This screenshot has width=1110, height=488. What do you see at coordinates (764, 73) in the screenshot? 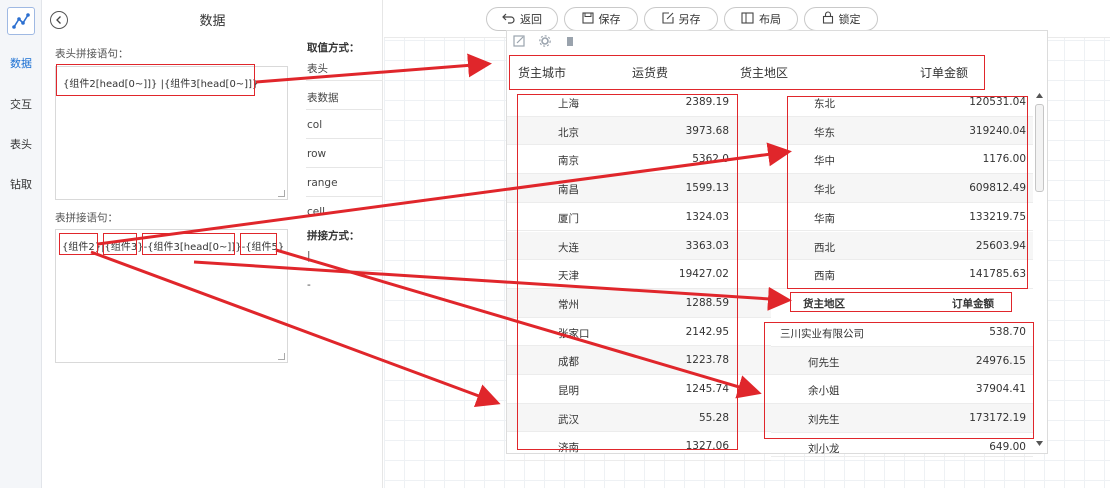
I see `header-region: 货主地区` at bounding box center [764, 73].